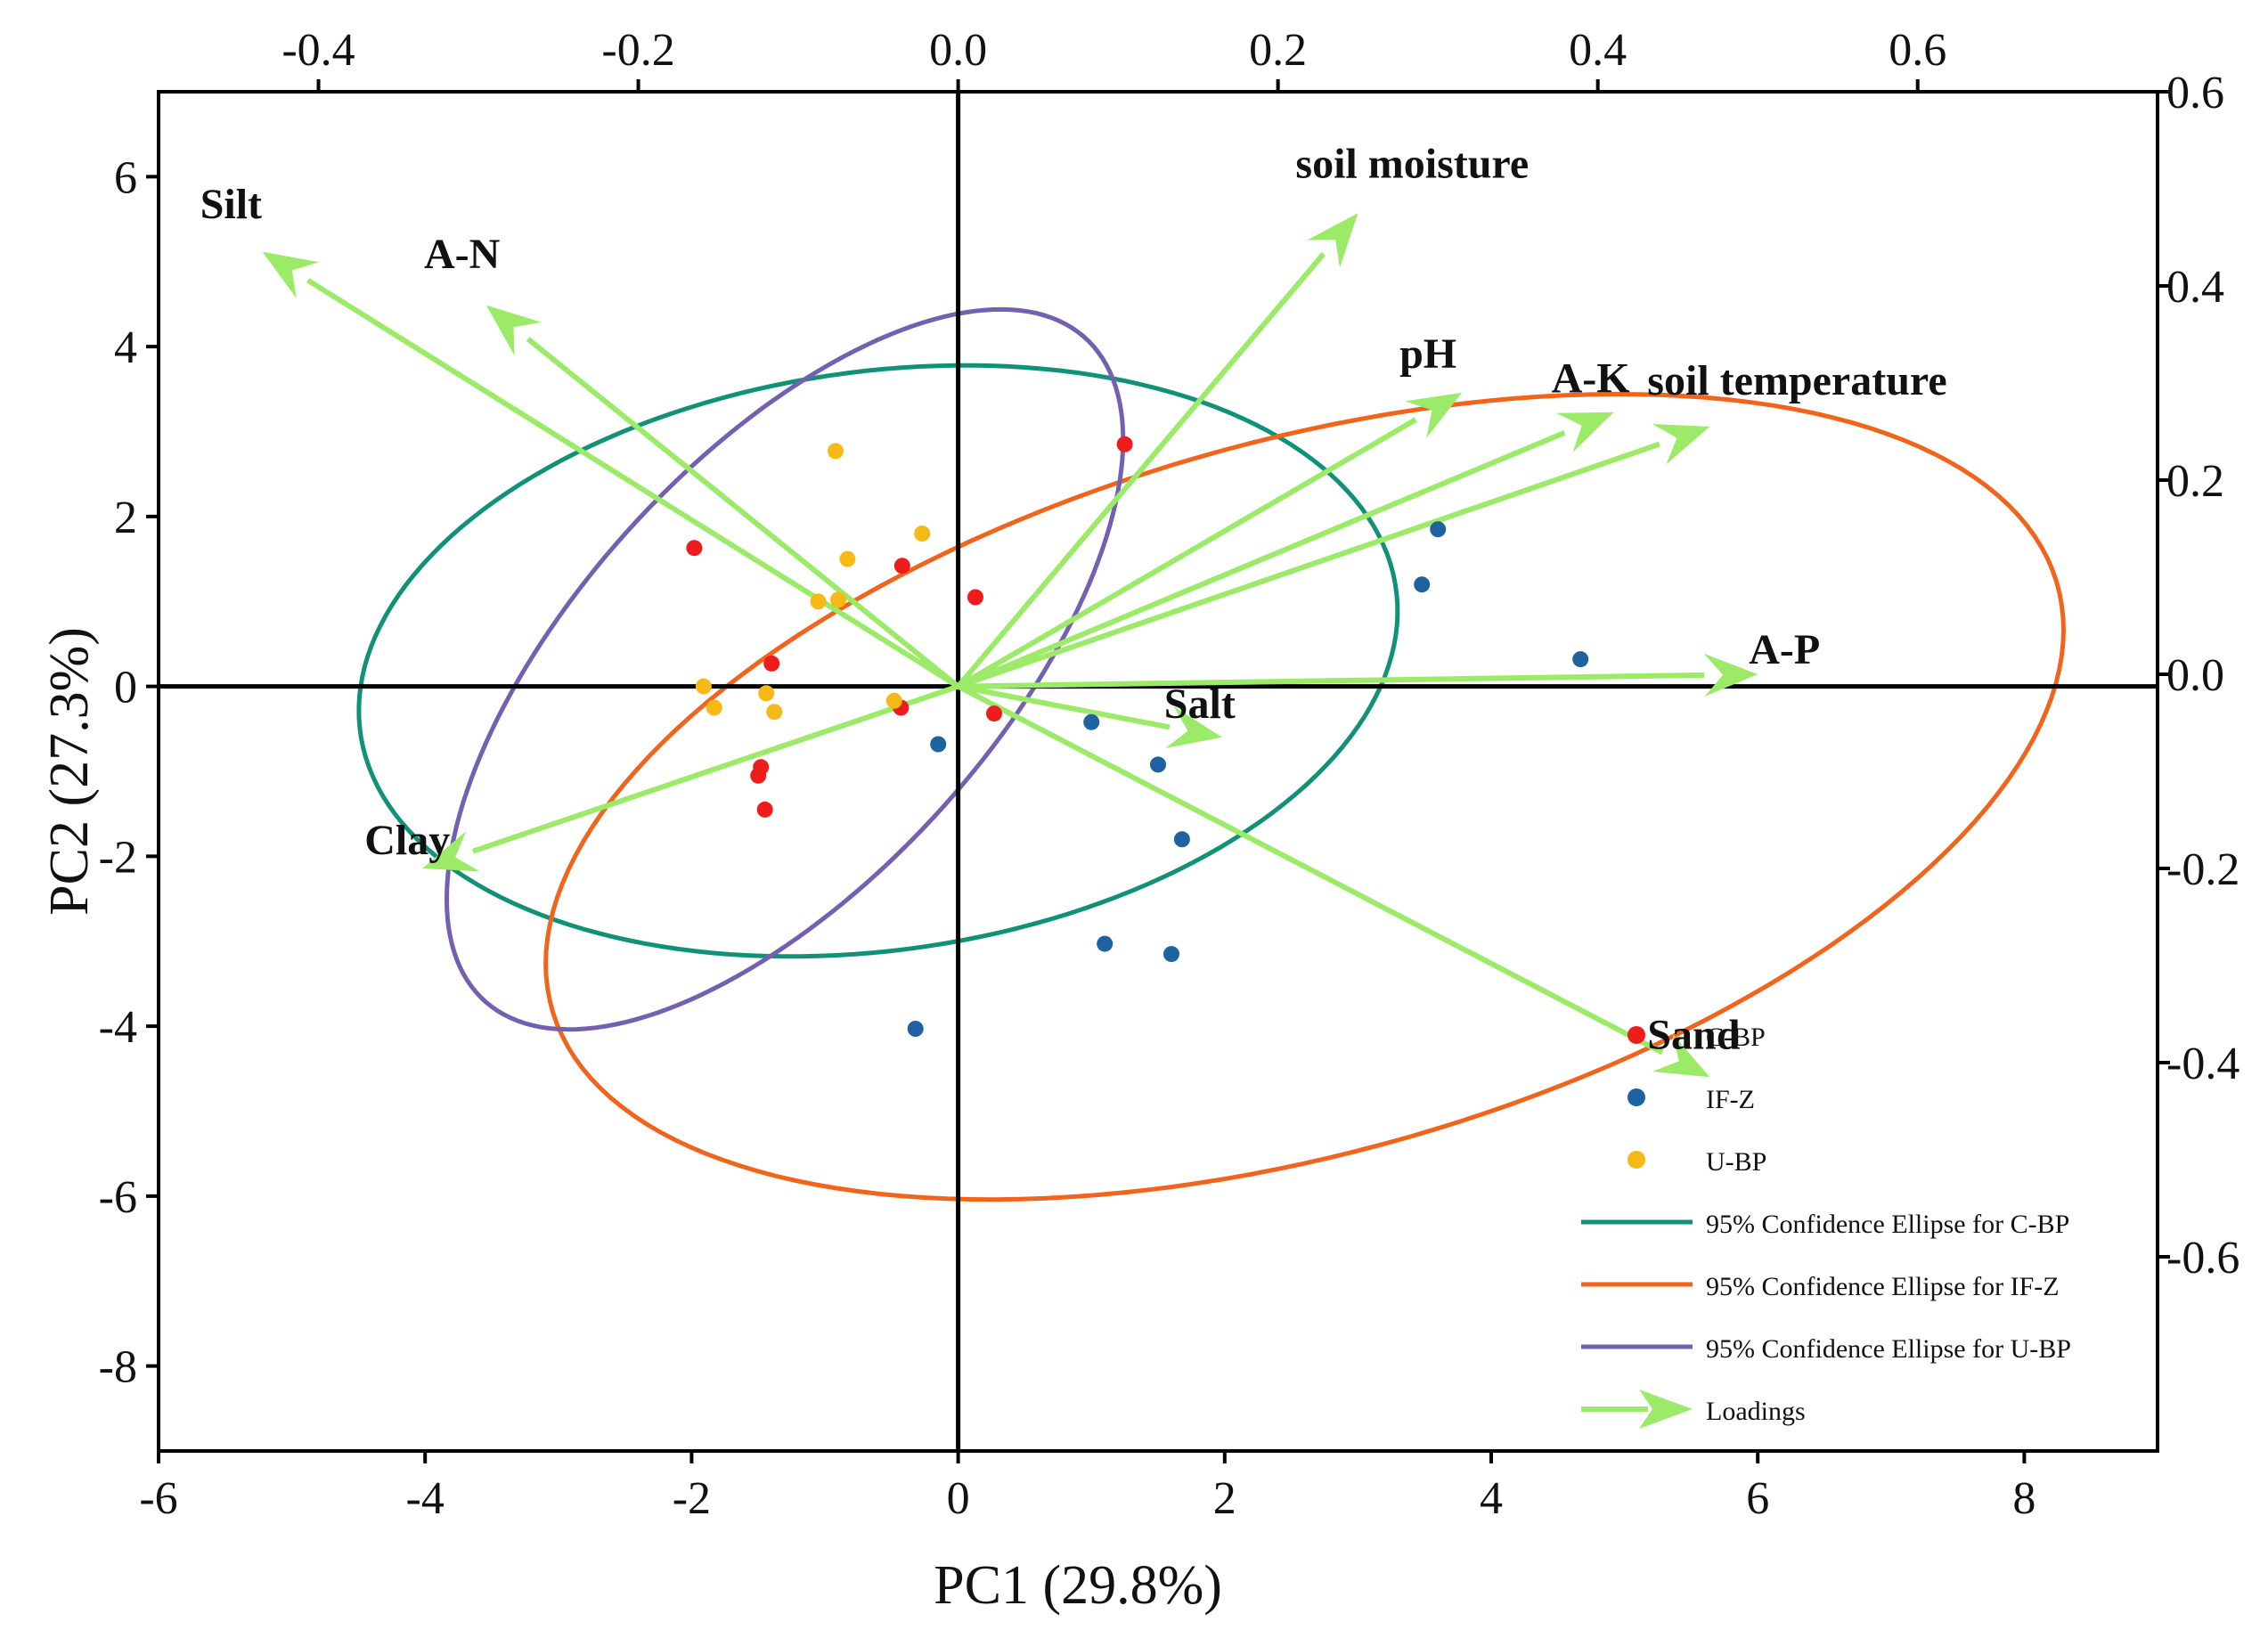 The image size is (2268, 1630). I want to click on loading-label-sand: Sand, so click(1693, 1034).